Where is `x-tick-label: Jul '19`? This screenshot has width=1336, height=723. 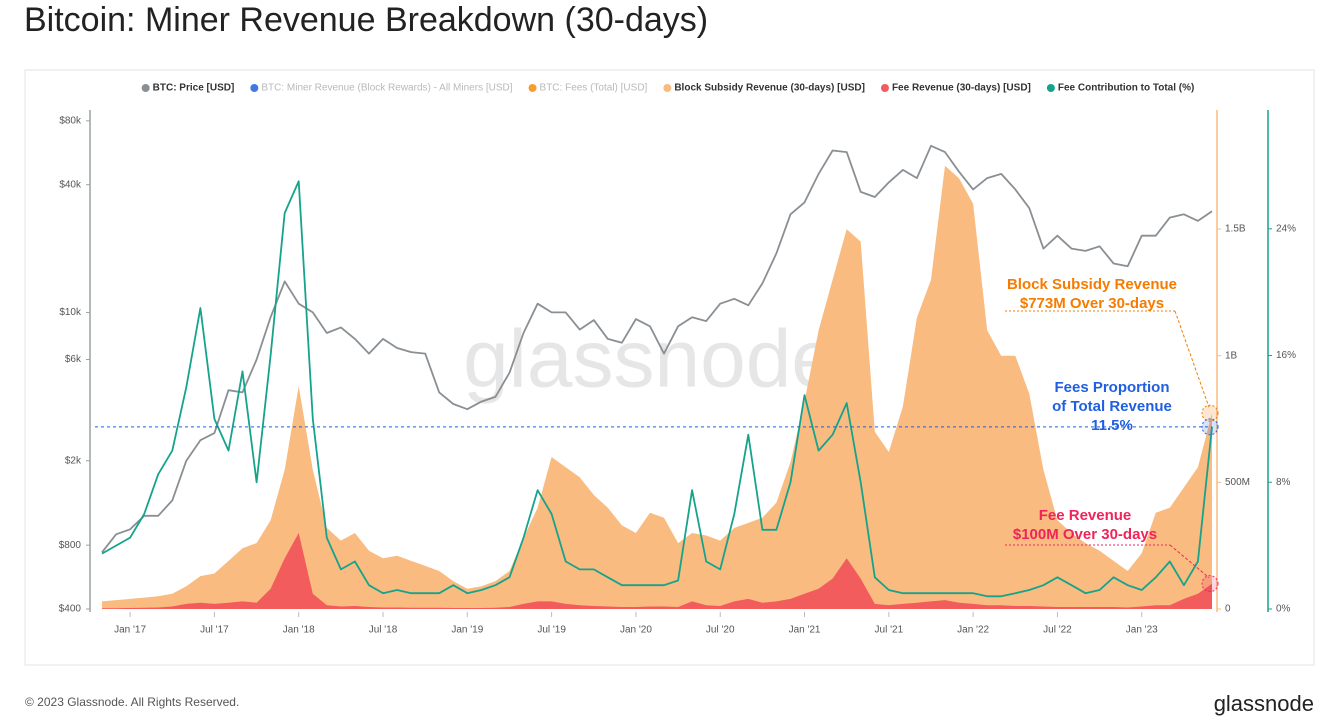
x-tick-label: Jul '19 is located at coordinates (551, 630).